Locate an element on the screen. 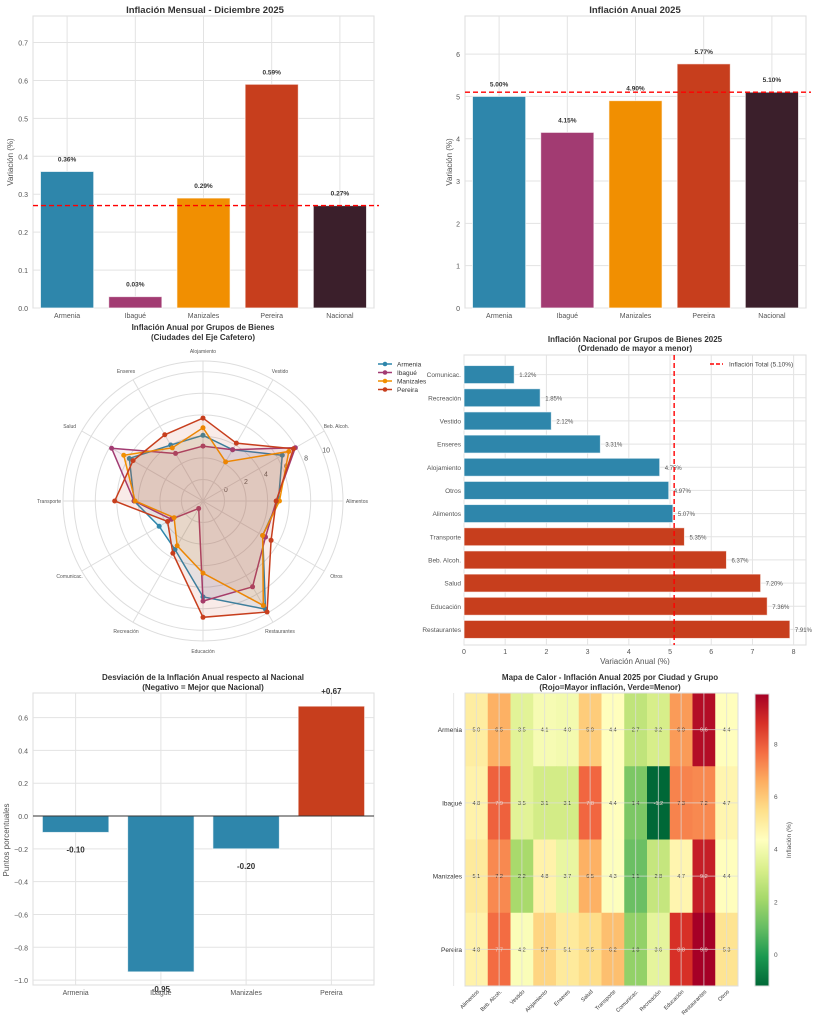  chart-title: Inflación Anual 2025 is located at coordinates (635, 10).